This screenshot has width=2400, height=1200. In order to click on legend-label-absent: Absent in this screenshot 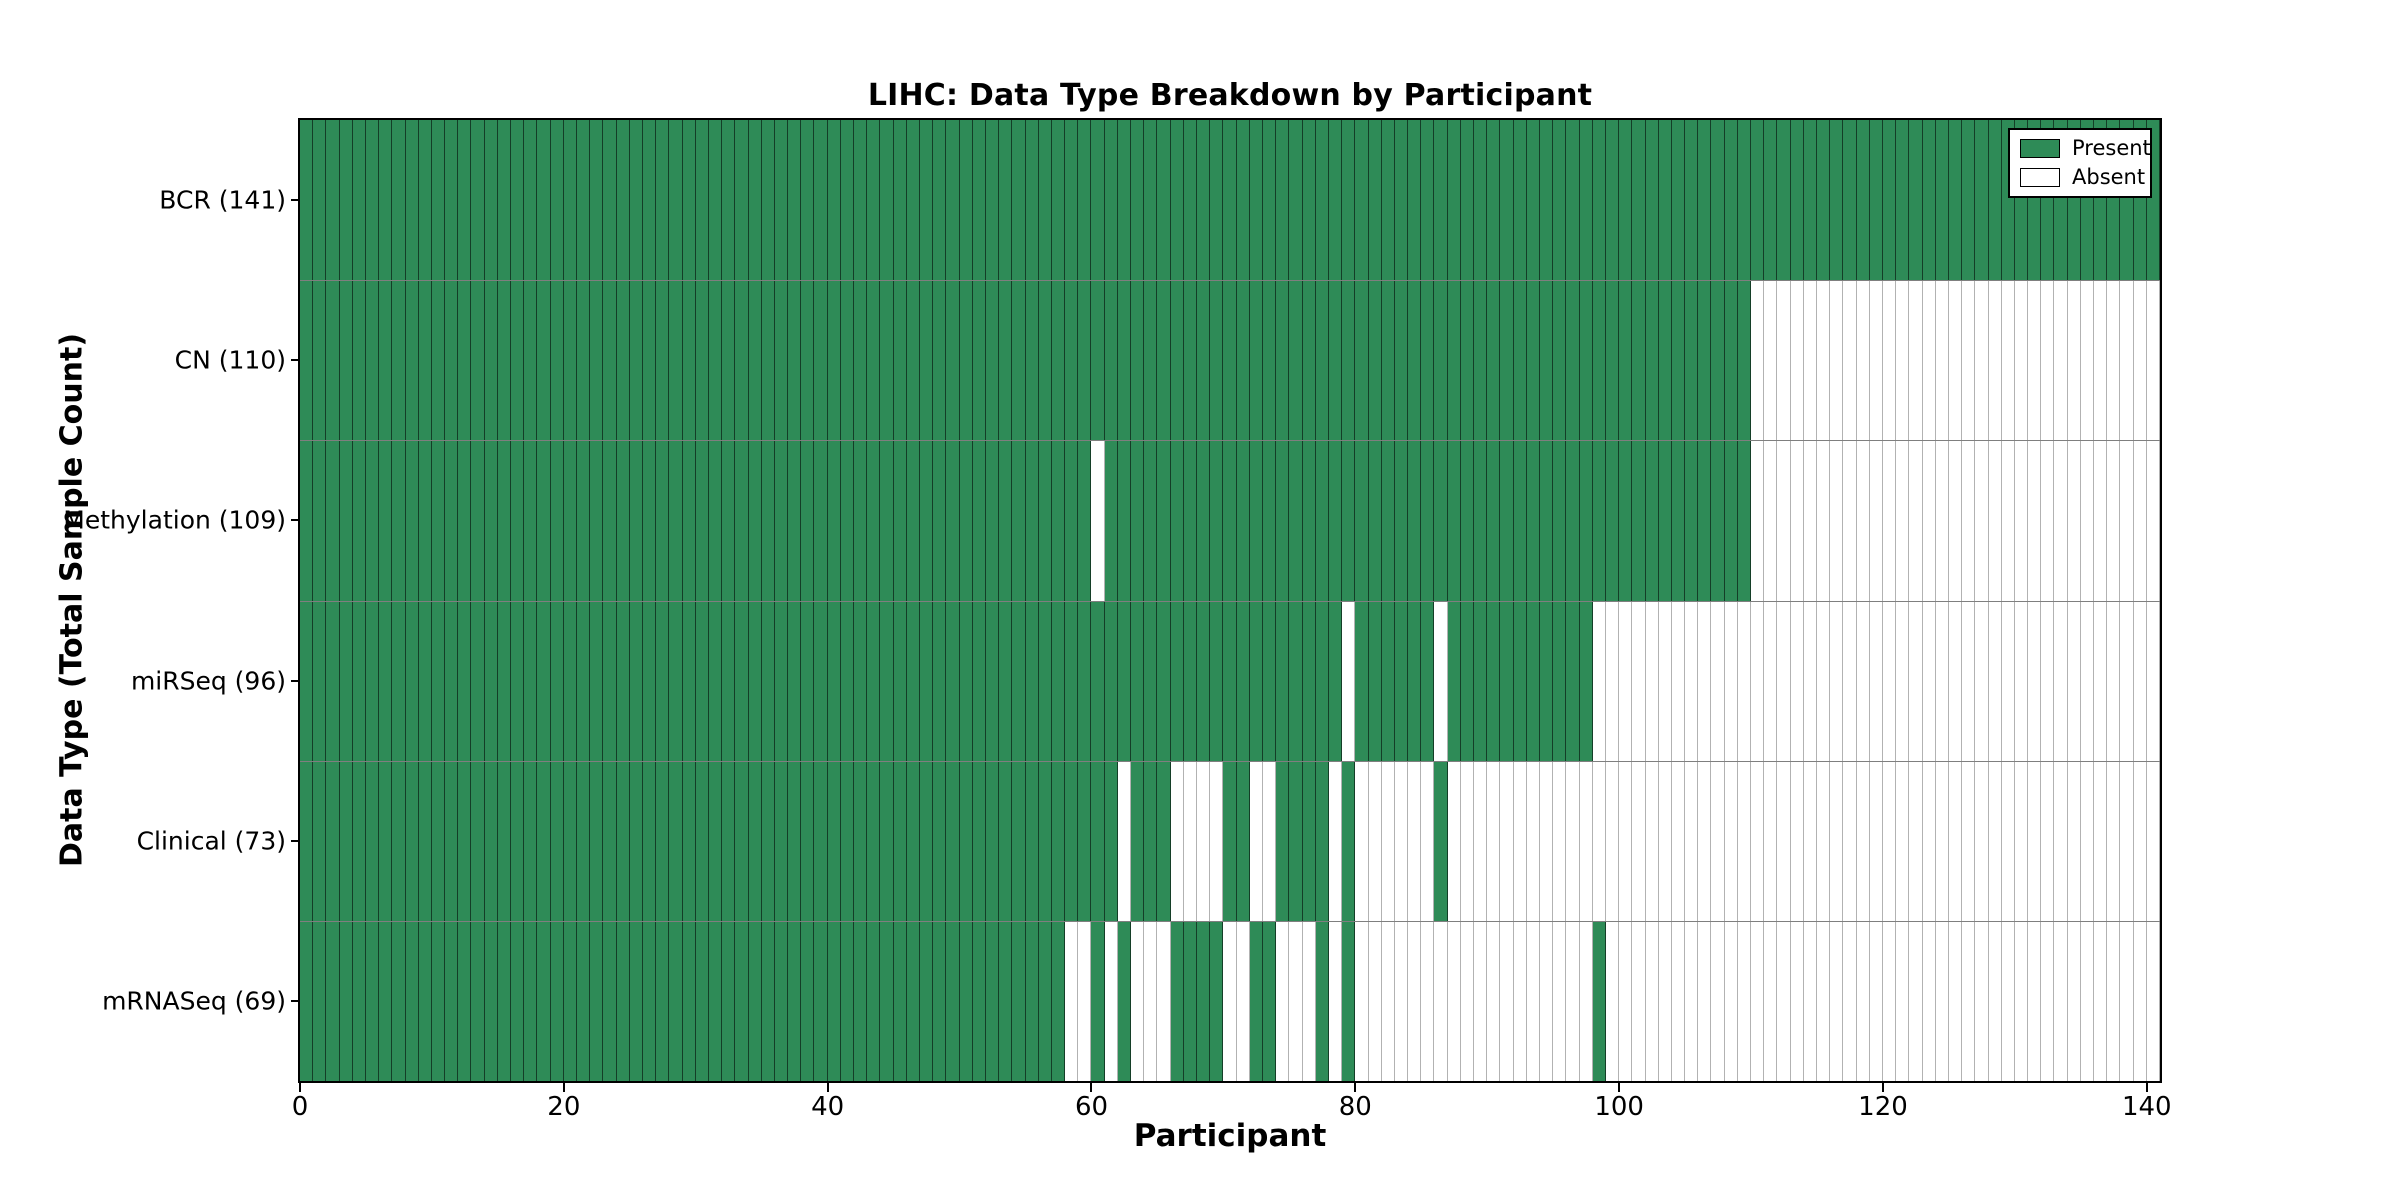, I will do `click(2109, 177)`.